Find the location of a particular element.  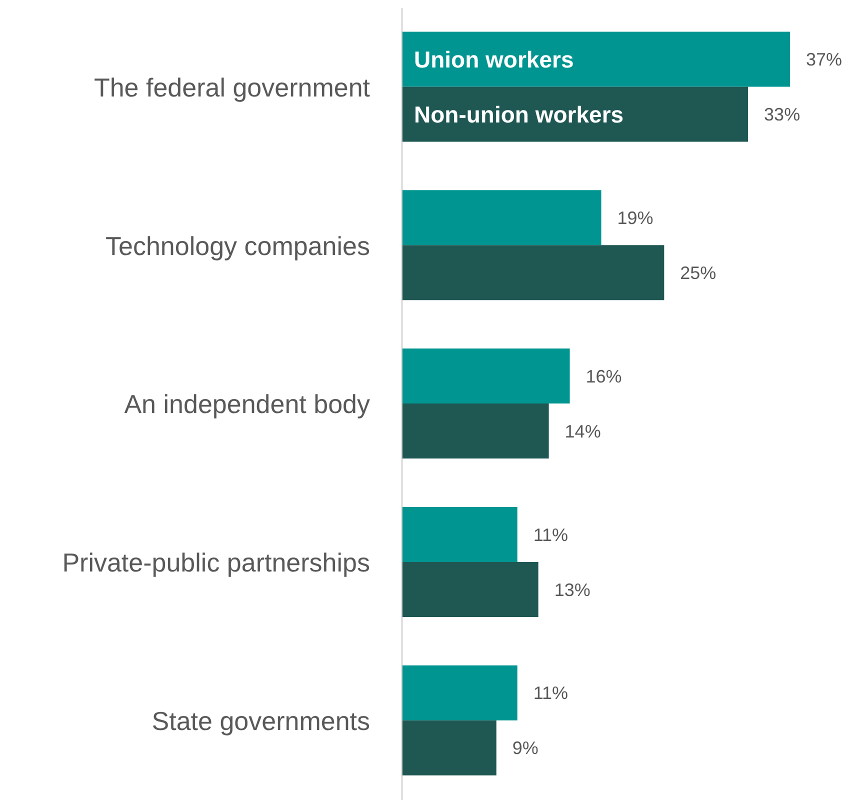

data-label: 9% is located at coordinates (525, 748).